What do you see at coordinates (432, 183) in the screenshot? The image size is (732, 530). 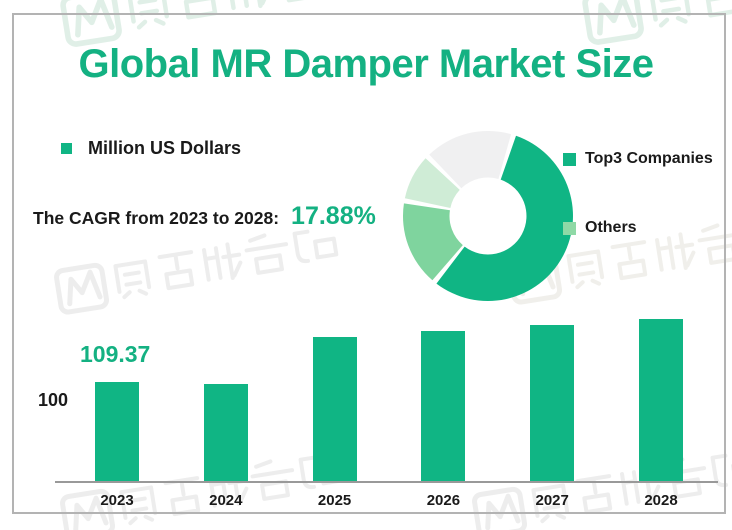 I see `donut-segment-2-others` at bounding box center [432, 183].